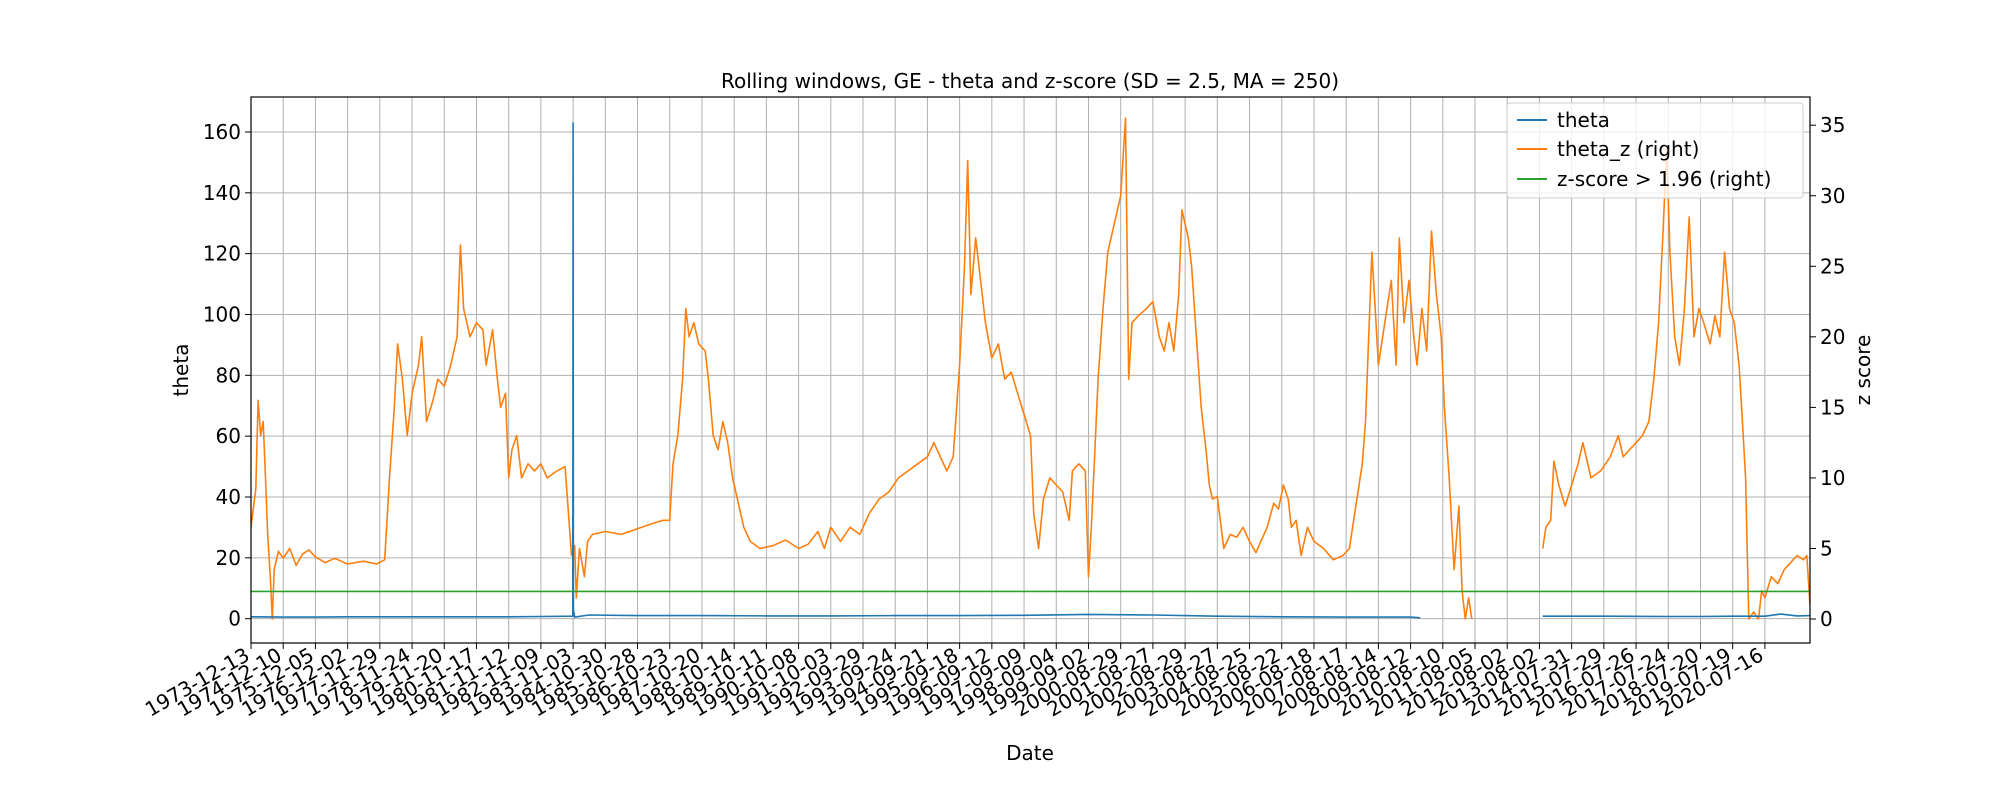  What do you see at coordinates (1826, 548) in the screenshot?
I see `y-right-tick-label: 5` at bounding box center [1826, 548].